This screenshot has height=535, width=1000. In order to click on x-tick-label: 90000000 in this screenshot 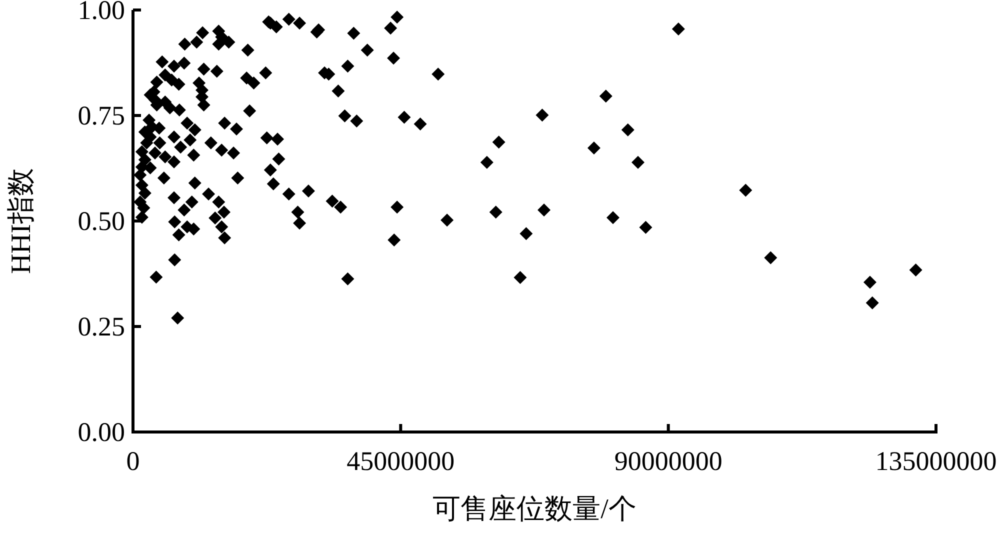, I will do `click(668, 461)`.